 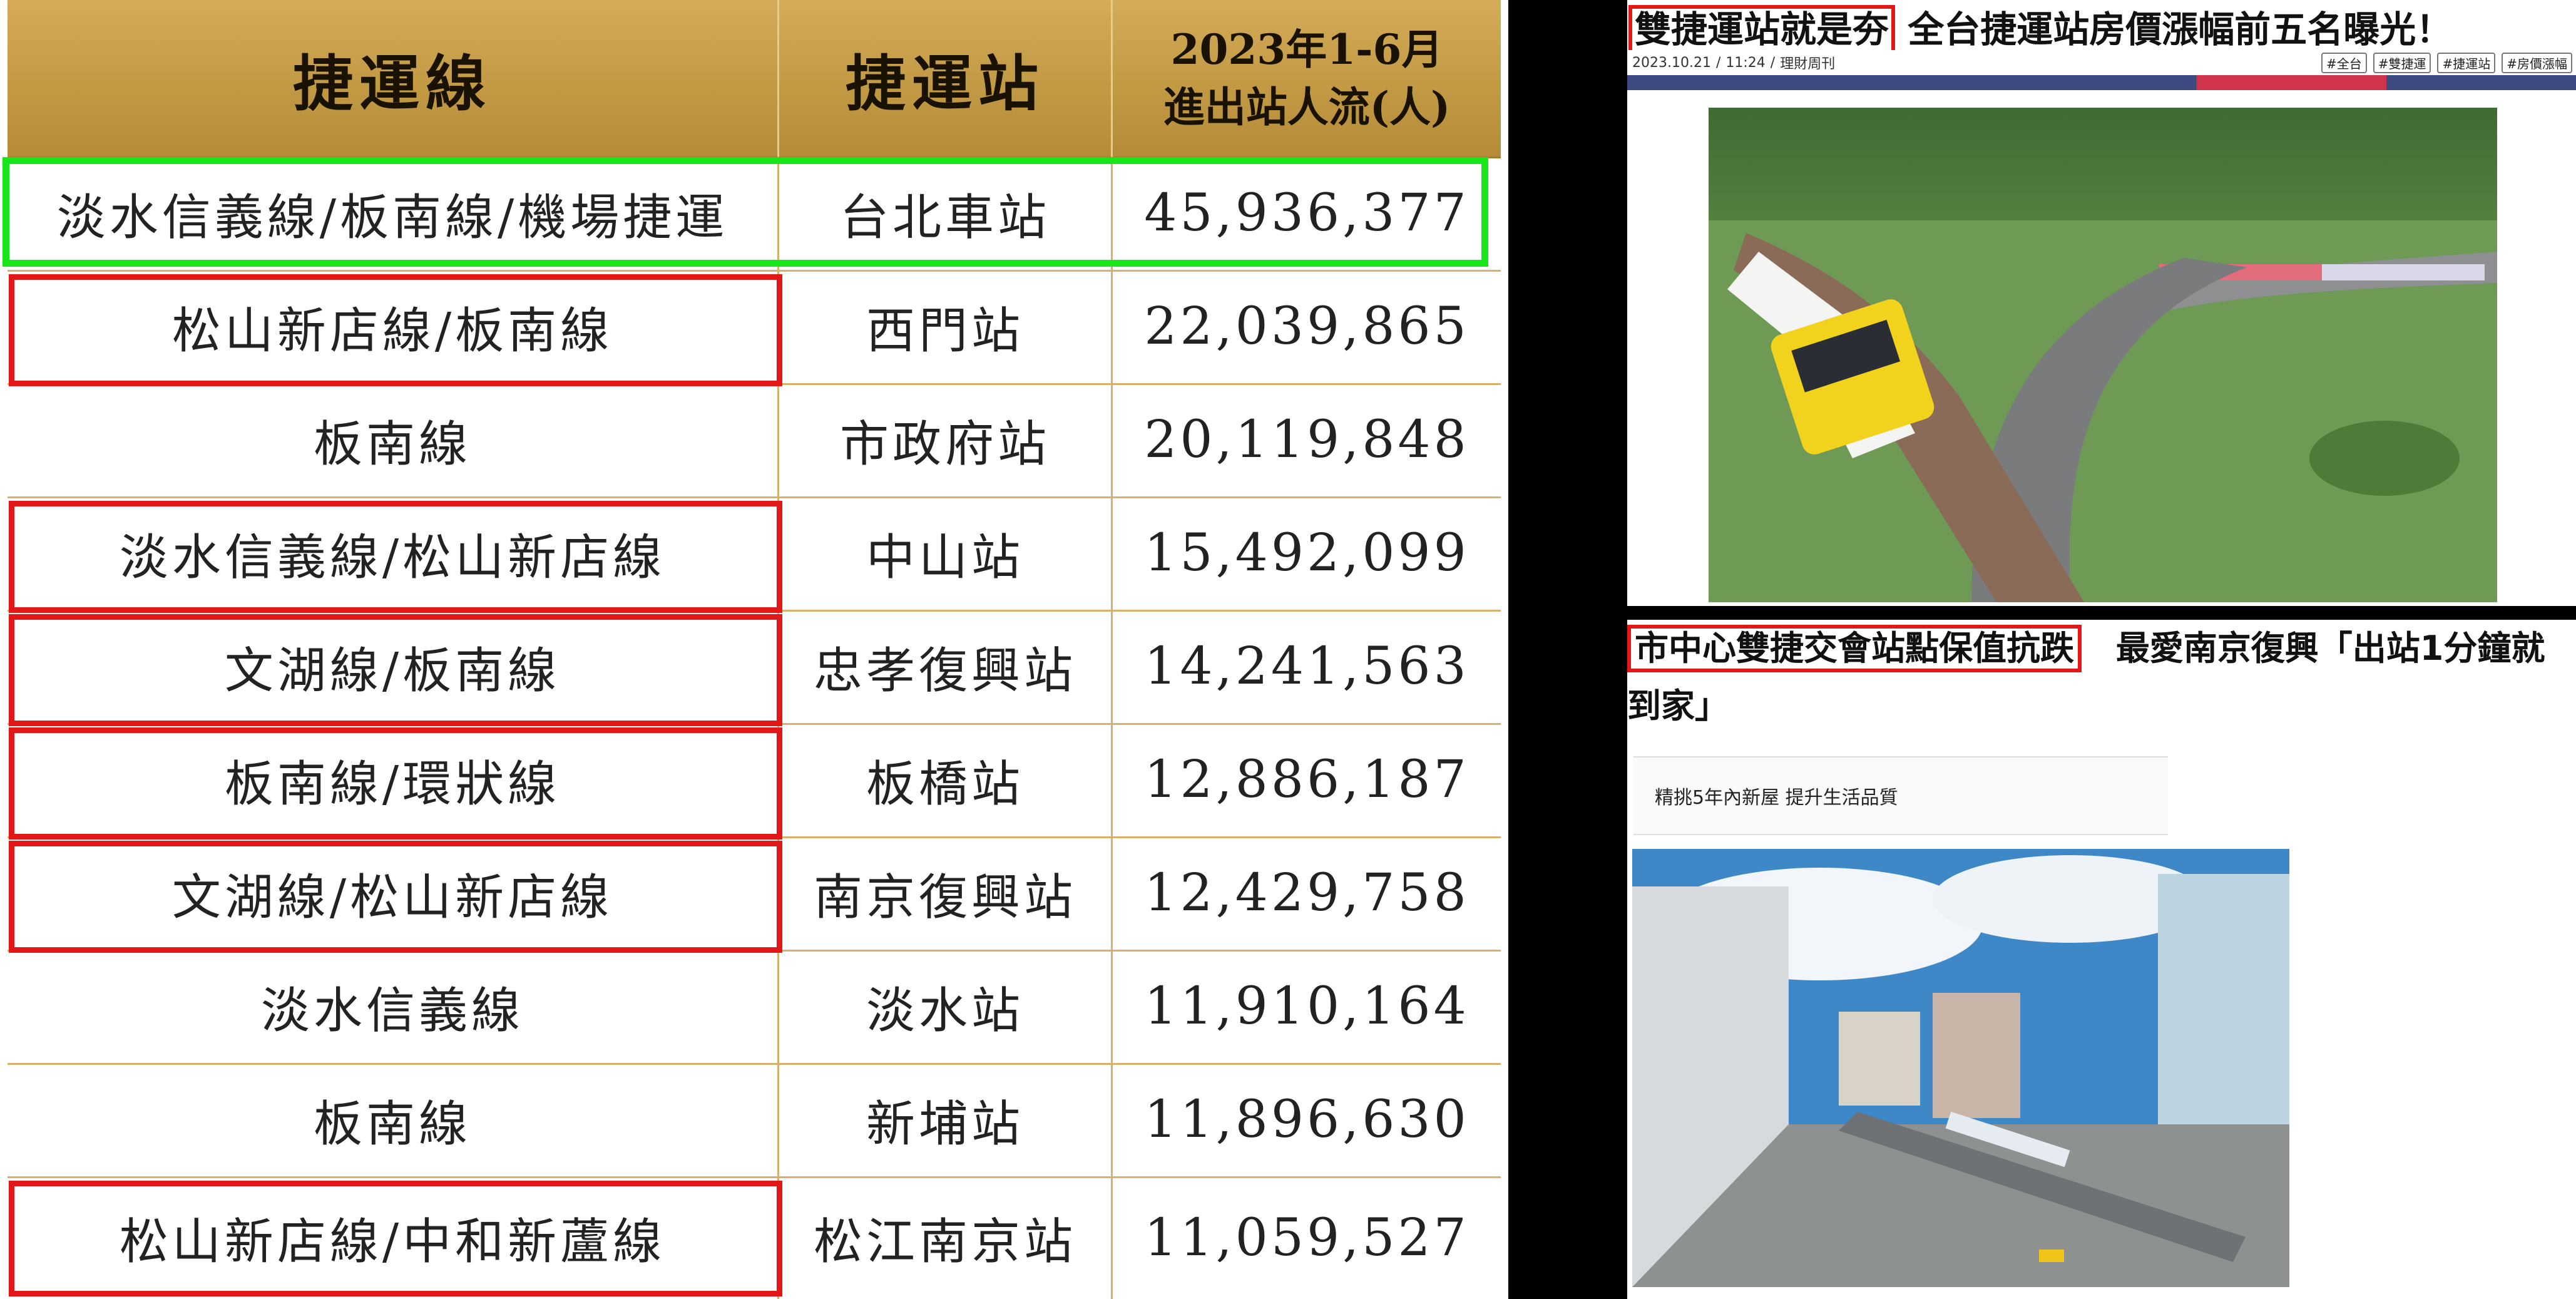 I want to click on flow-cell: 11,910,164, so click(x=1306, y=1006).